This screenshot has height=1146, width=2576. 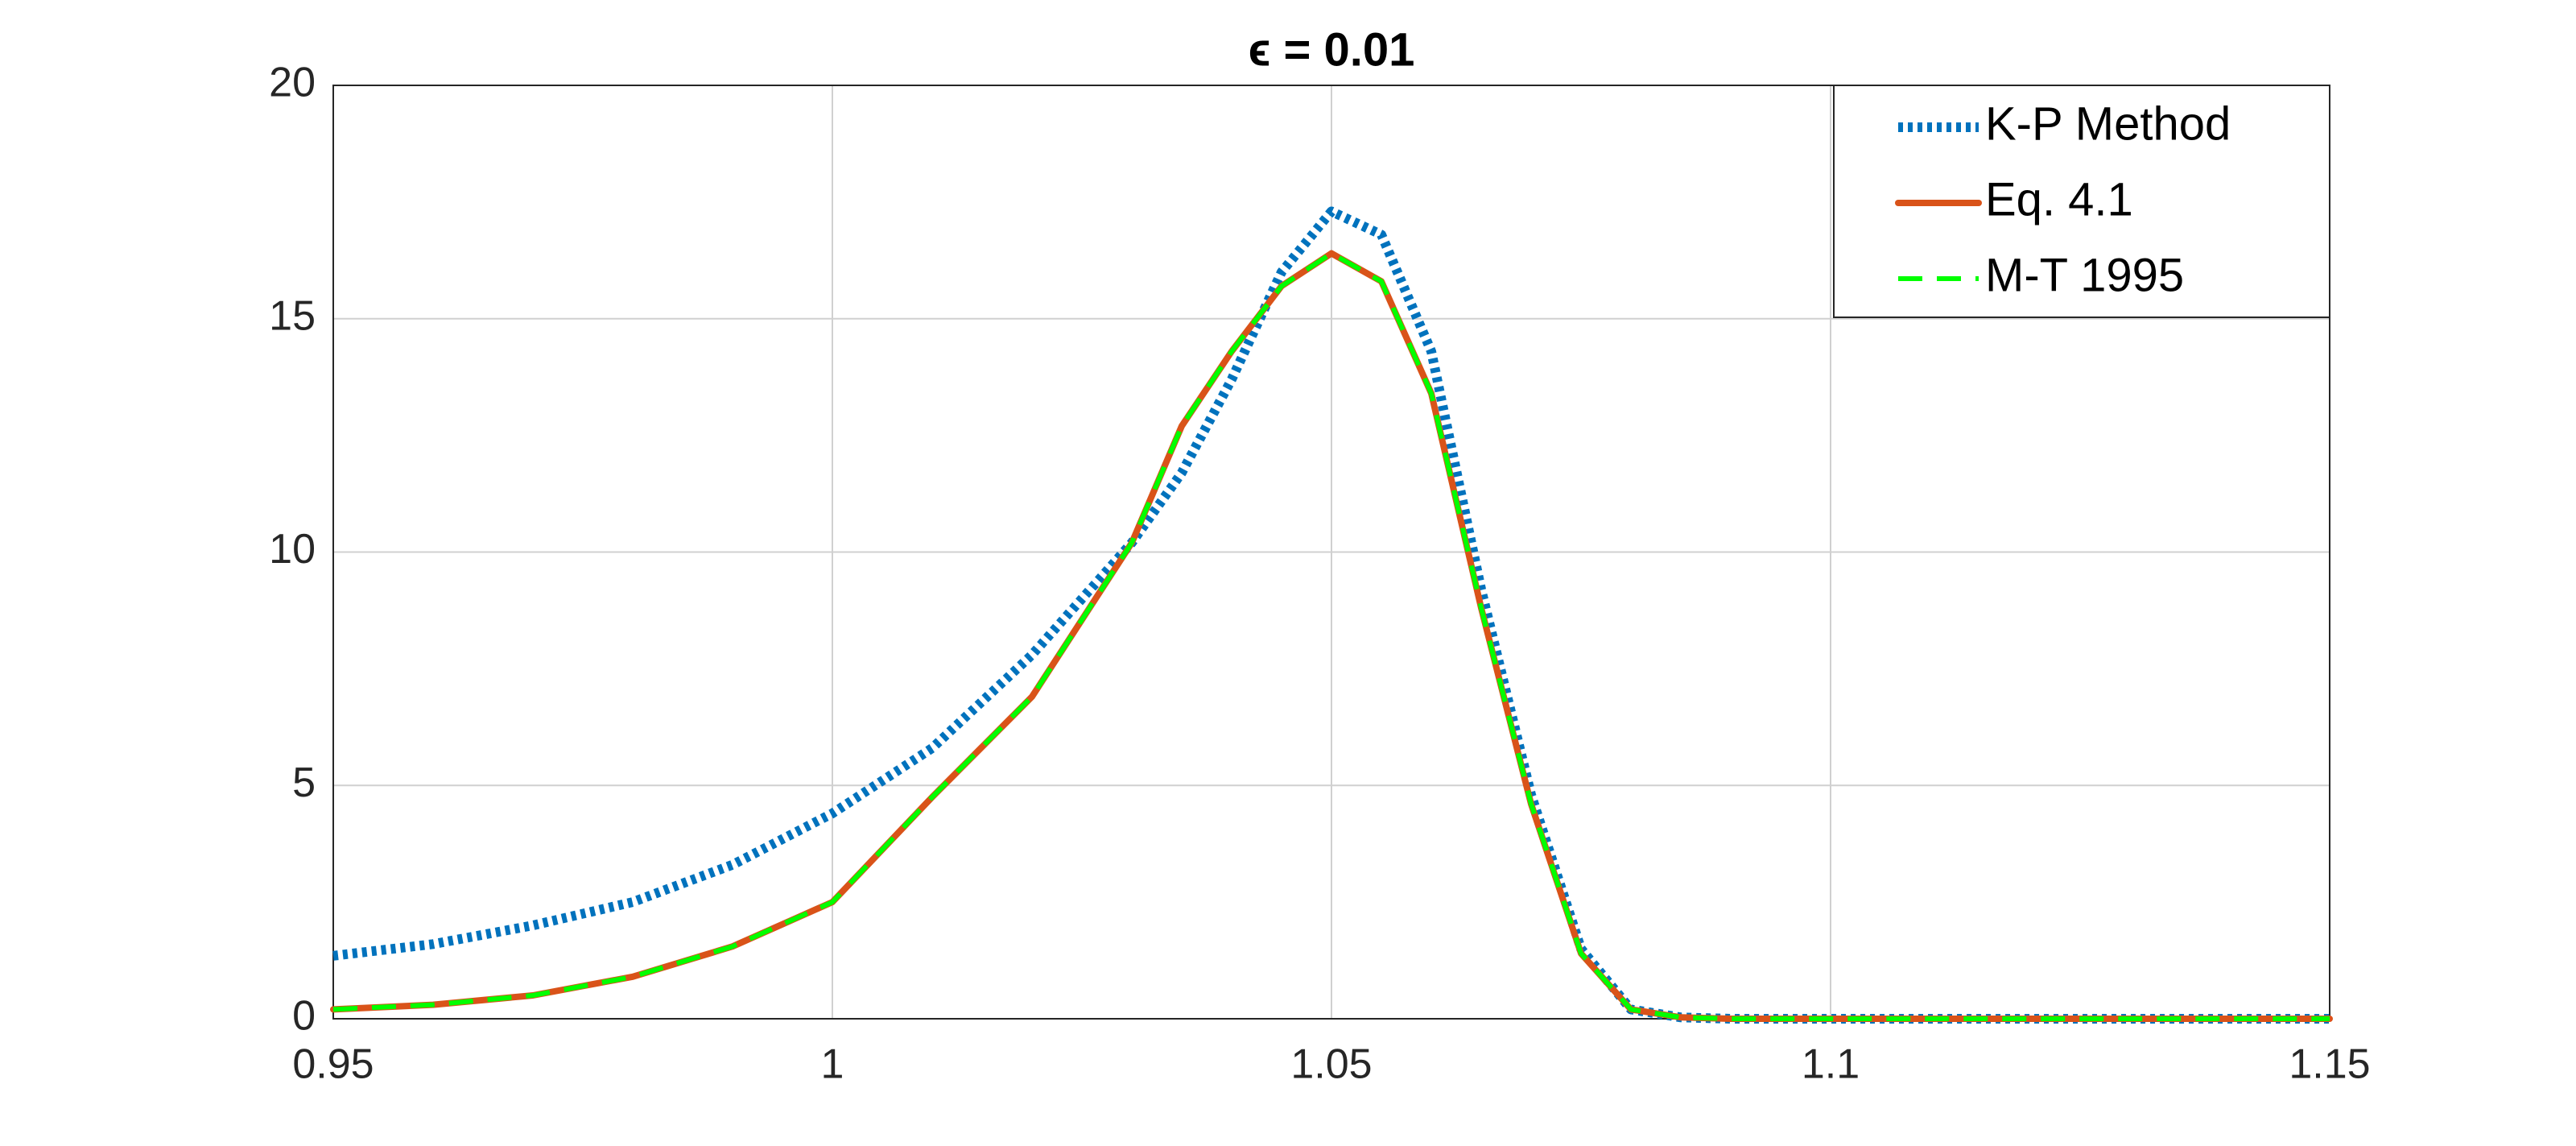 What do you see at coordinates (1332, 49) in the screenshot?
I see `chart-title: ϵ = 0.01` at bounding box center [1332, 49].